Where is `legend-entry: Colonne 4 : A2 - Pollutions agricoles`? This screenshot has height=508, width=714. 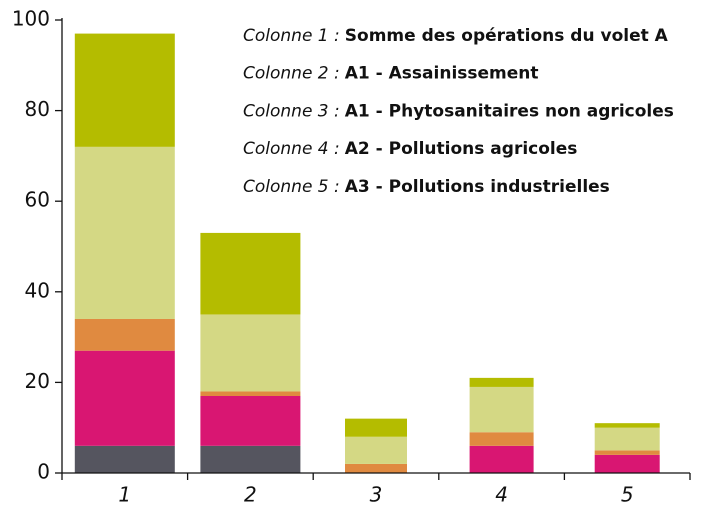 legend-entry: Colonne 4 : A2 - Pollutions agricoles is located at coordinates (410, 149).